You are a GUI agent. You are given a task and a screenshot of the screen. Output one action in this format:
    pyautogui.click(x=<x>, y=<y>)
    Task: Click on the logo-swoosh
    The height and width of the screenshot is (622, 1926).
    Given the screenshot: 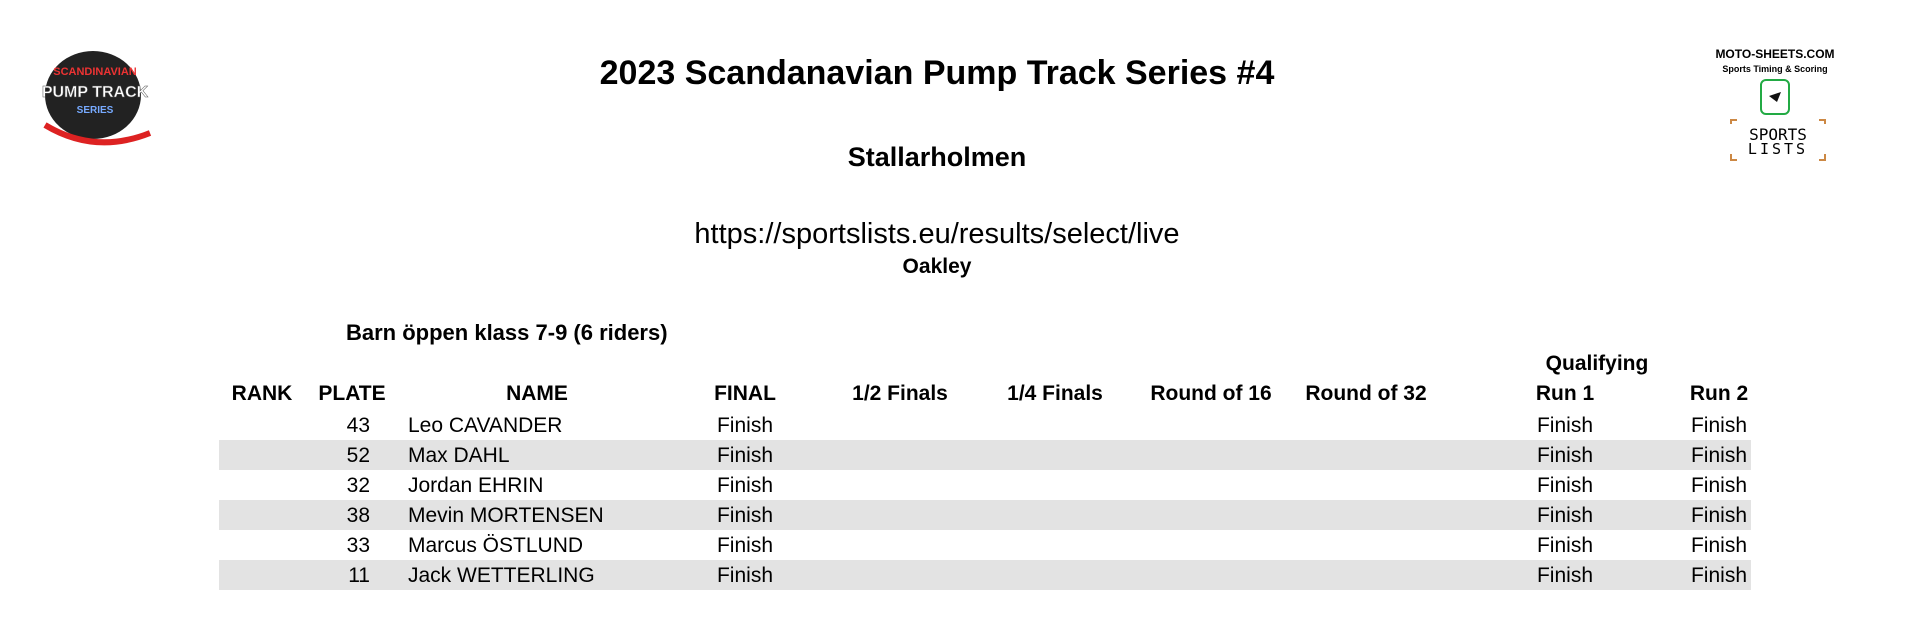 What is the action you would take?
    pyautogui.click(x=97, y=134)
    